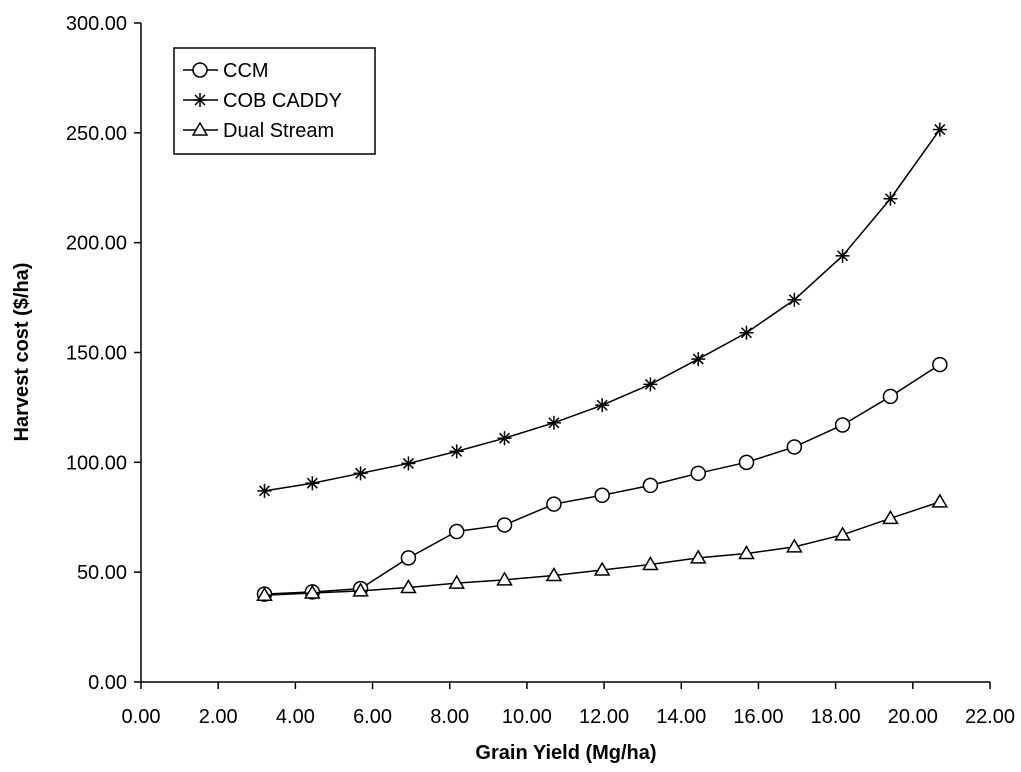  I want to click on series-line, so click(602, 548).